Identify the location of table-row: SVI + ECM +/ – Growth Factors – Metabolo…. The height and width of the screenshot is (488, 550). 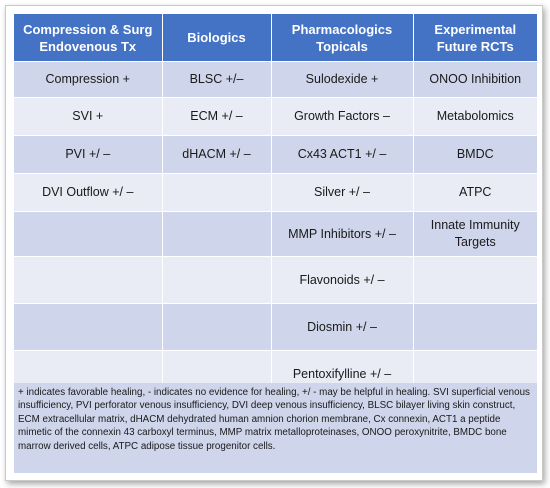
(275, 116).